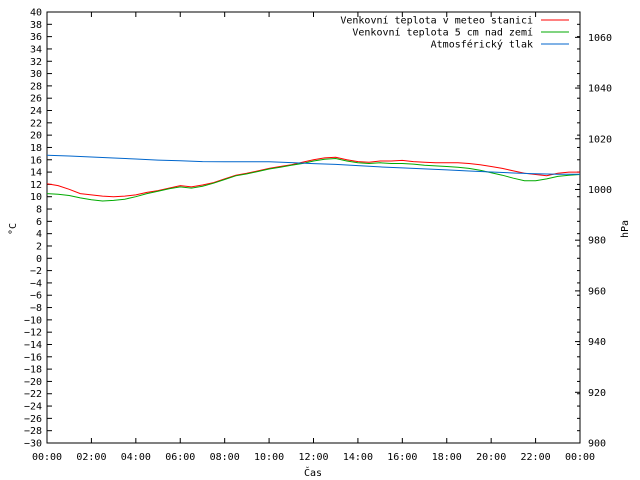  Describe the element at coordinates (36, 160) in the screenshot. I see `y-tick-label: 16` at that location.